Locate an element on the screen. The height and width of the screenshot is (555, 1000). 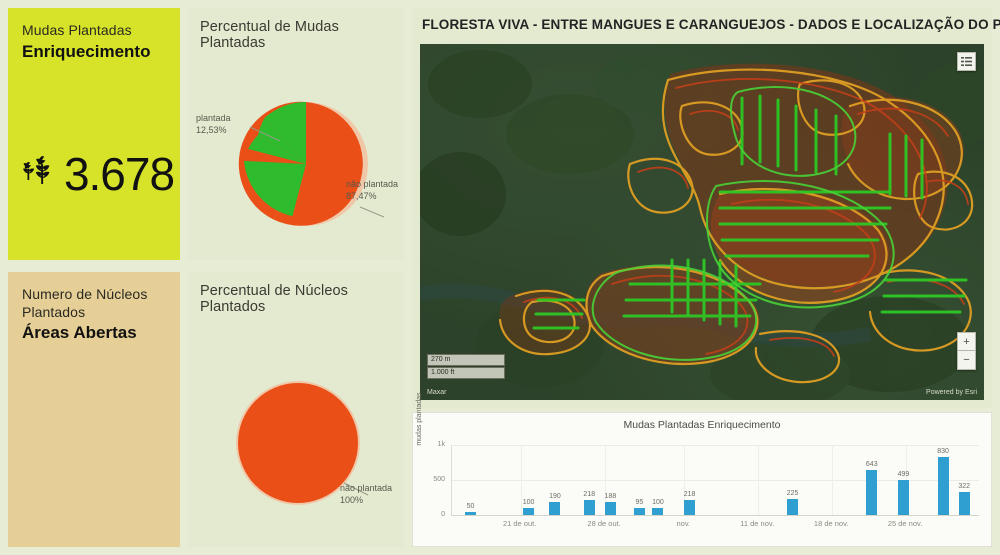
chart-xaxis-line is located at coordinates (715, 515).